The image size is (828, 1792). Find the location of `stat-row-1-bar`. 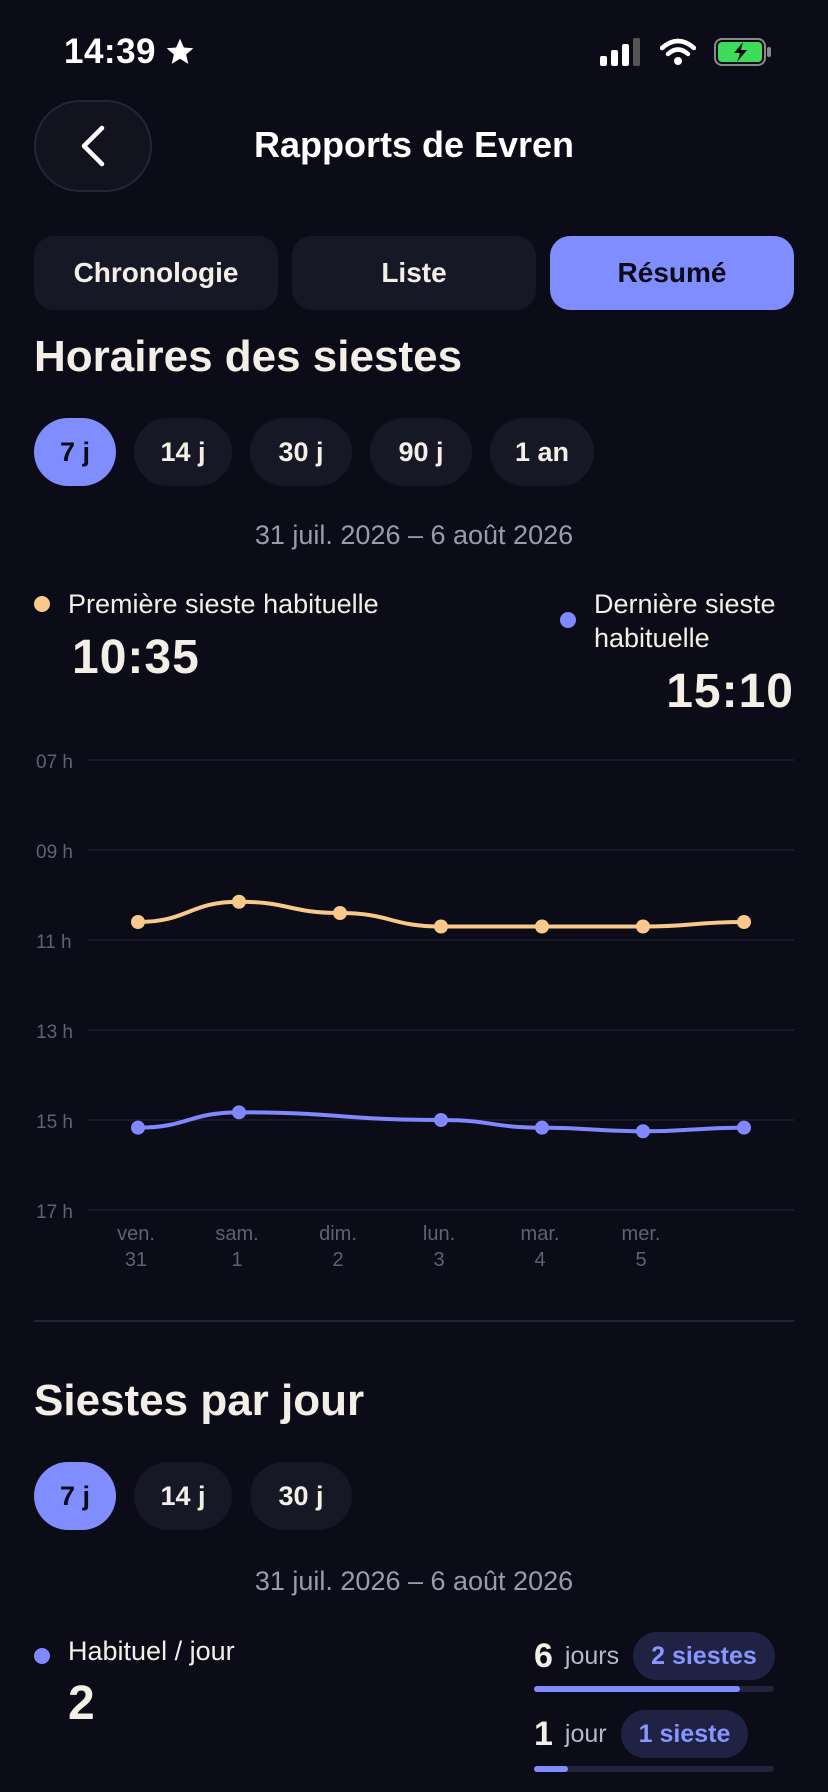

stat-row-1-bar is located at coordinates (637, 1689).